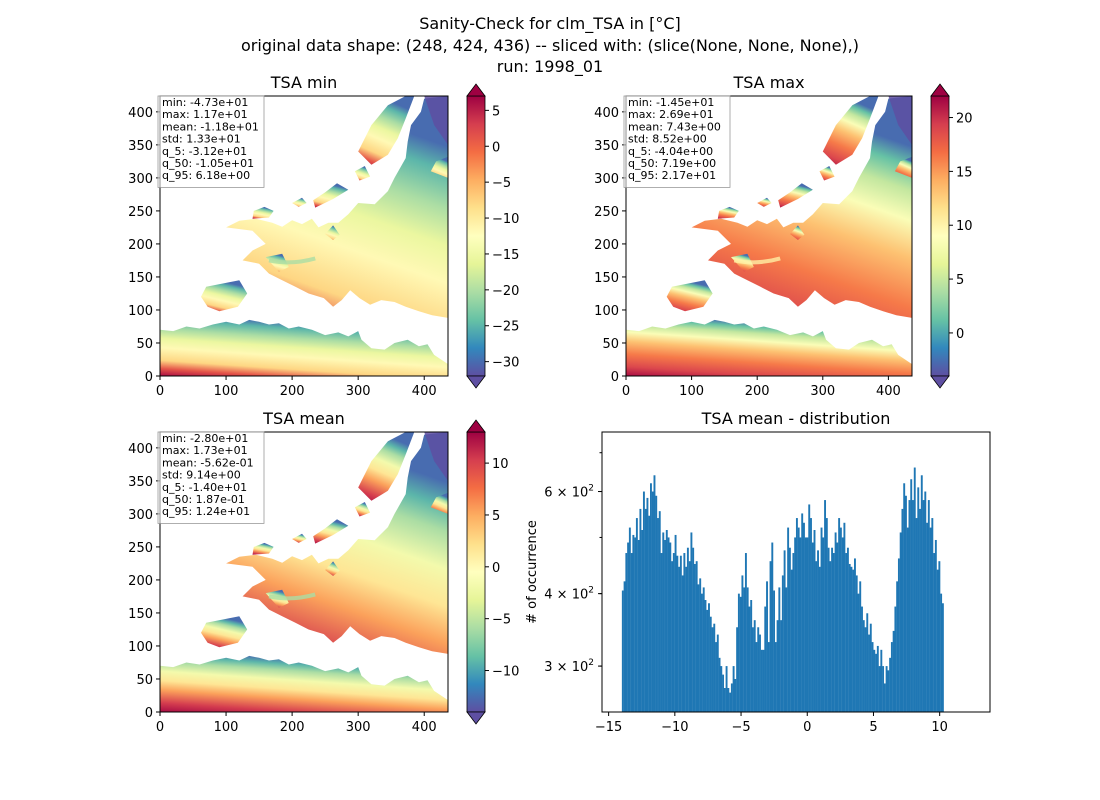  What do you see at coordinates (210, 126) in the screenshot?
I see `stats-line: mean: -1.18e+01` at bounding box center [210, 126].